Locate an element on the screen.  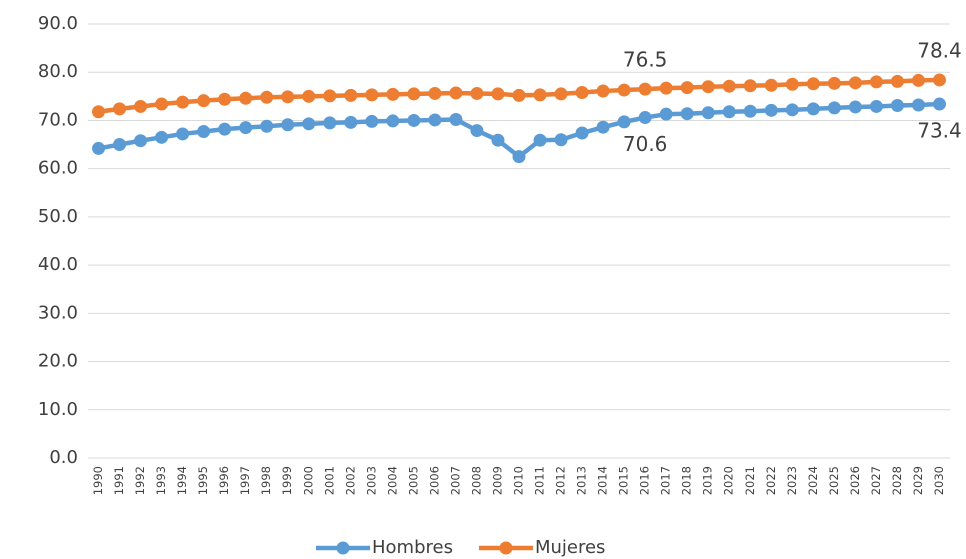
x-tick-label: 1998 is located at coordinates (266, 480).